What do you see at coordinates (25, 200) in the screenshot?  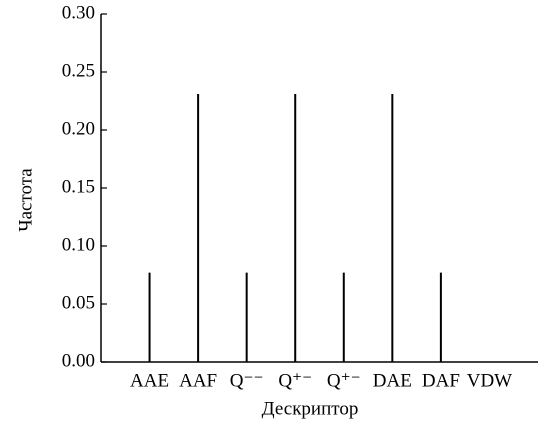 I see `y-axis-label: Частота` at bounding box center [25, 200].